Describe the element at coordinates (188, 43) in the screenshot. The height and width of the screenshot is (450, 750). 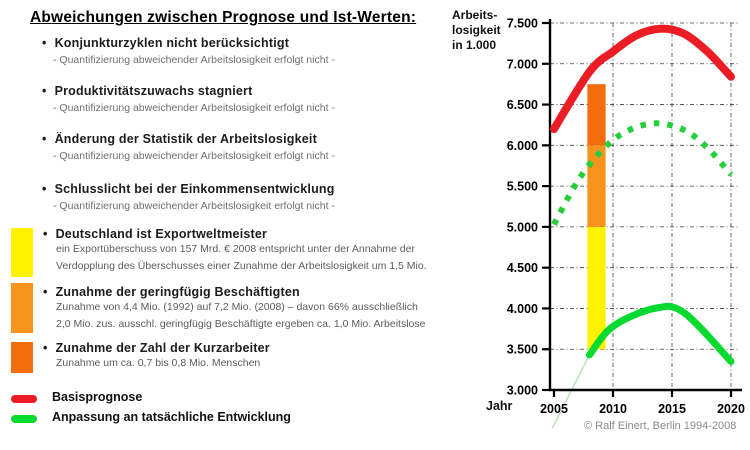
I see `bullet-header: Konjunkturzyklen nicht berücksichtigt` at that location.